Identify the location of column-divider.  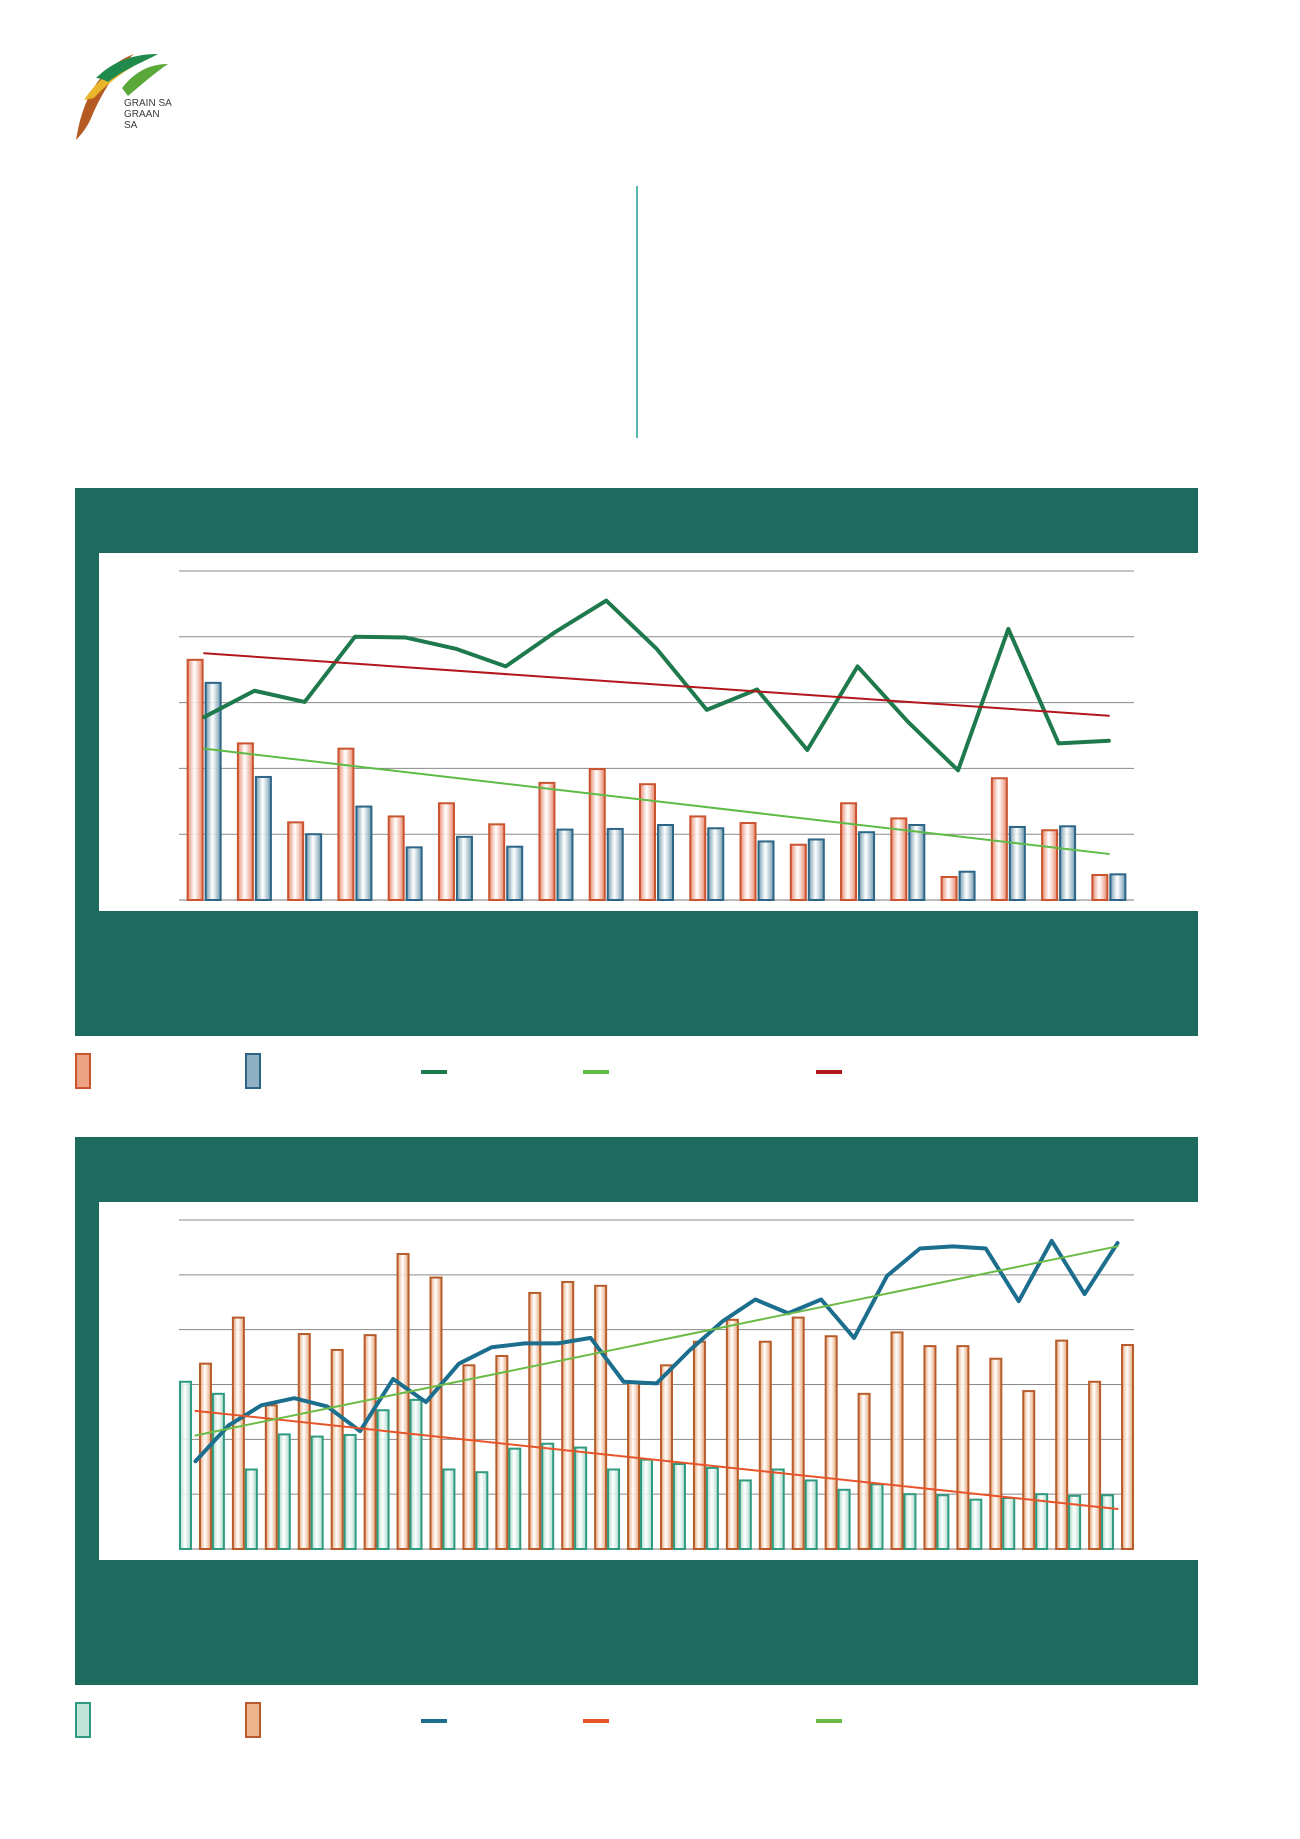
(637, 312).